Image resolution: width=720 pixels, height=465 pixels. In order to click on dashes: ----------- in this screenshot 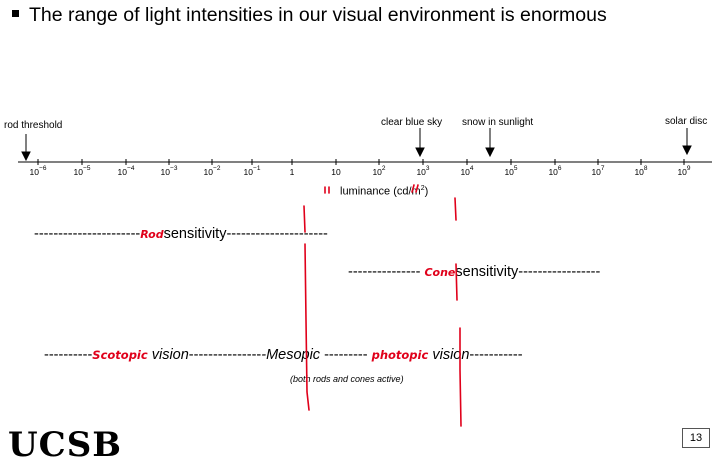, I will do `click(496, 355)`.